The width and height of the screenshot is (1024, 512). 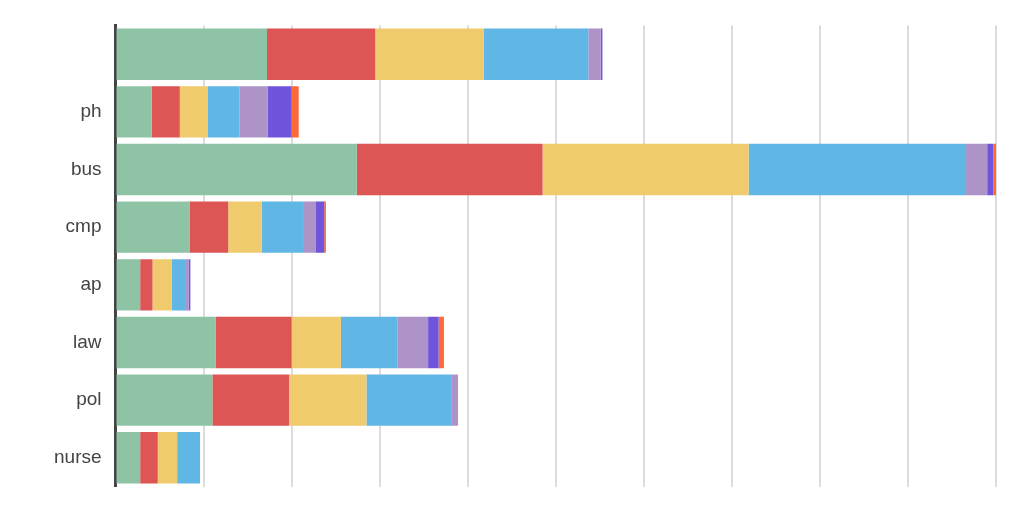 What do you see at coordinates (87, 341) in the screenshot?
I see `y-tick-label: law` at bounding box center [87, 341].